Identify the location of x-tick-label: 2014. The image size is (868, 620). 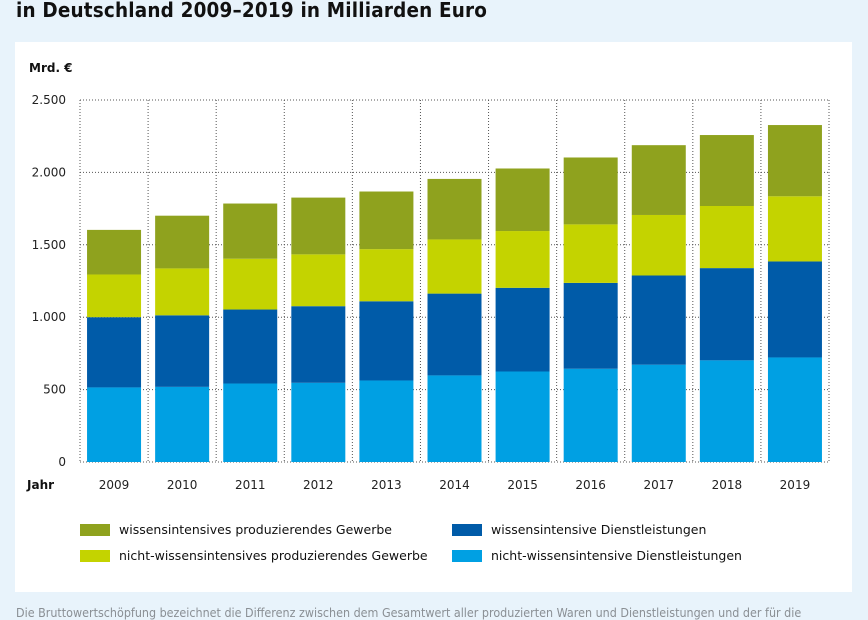
(454, 485).